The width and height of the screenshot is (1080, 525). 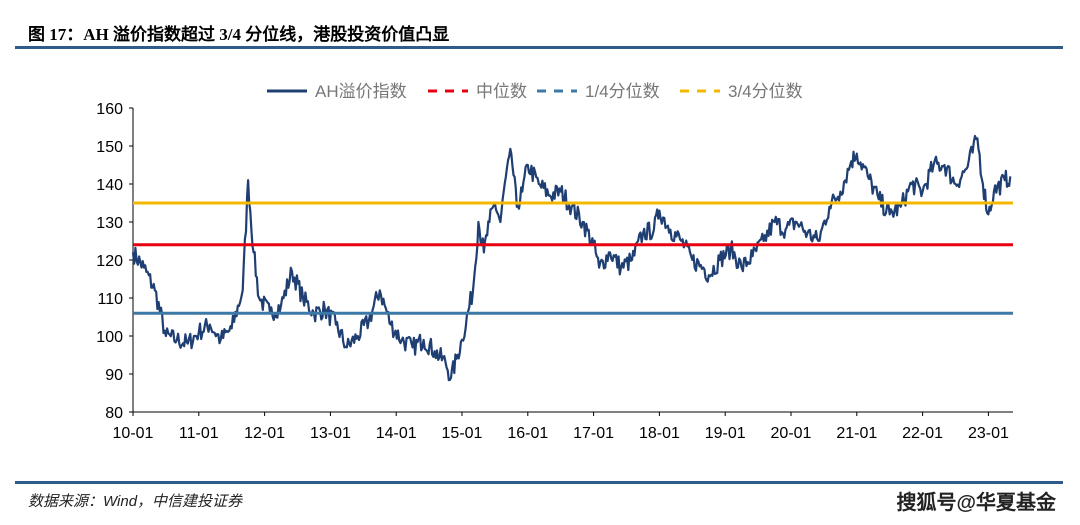 I want to click on y-tick-label: 110, so click(x=110, y=299).